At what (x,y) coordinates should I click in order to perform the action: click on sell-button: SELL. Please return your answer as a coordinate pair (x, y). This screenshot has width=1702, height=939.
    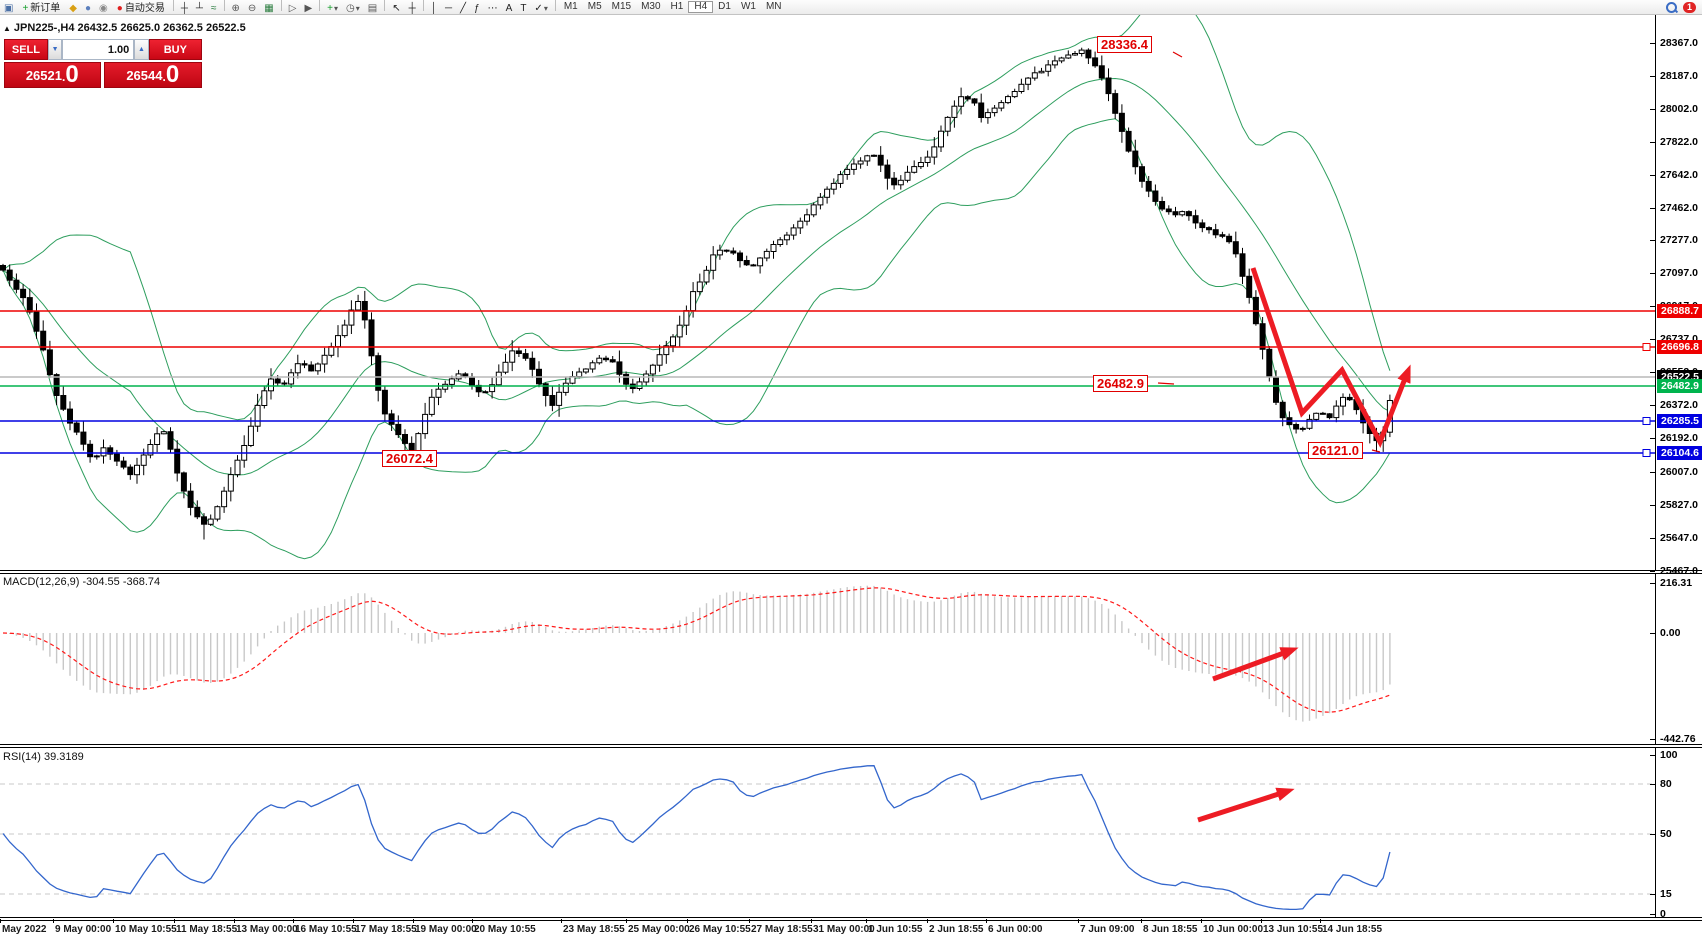
    Looking at the image, I should click on (26, 49).